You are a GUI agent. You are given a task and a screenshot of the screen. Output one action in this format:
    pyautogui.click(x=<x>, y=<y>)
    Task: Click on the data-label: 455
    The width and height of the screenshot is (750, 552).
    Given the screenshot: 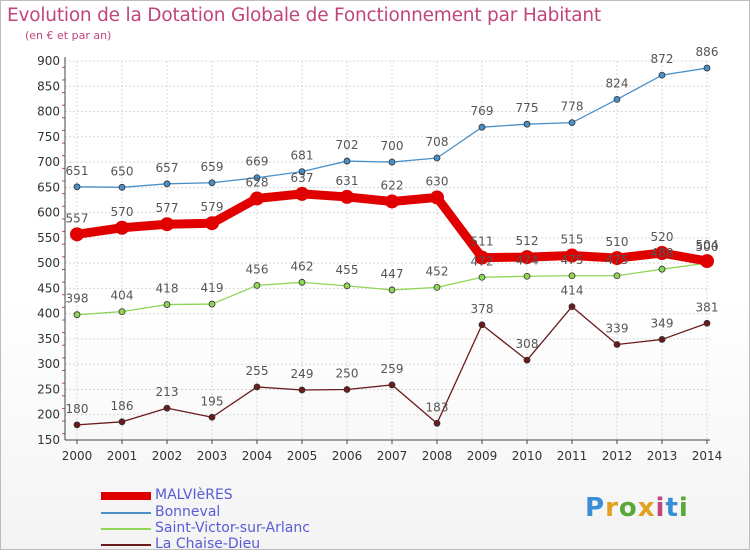 What is the action you would take?
    pyautogui.click(x=347, y=270)
    